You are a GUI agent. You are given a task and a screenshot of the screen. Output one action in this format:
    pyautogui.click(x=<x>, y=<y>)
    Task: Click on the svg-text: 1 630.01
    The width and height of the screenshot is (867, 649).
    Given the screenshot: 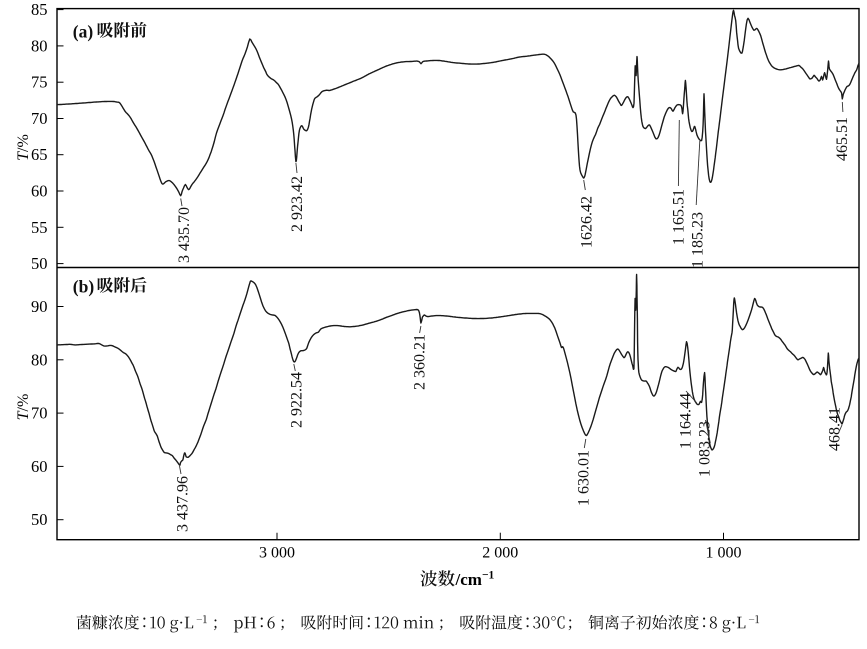 What is the action you would take?
    pyautogui.click(x=584, y=478)
    